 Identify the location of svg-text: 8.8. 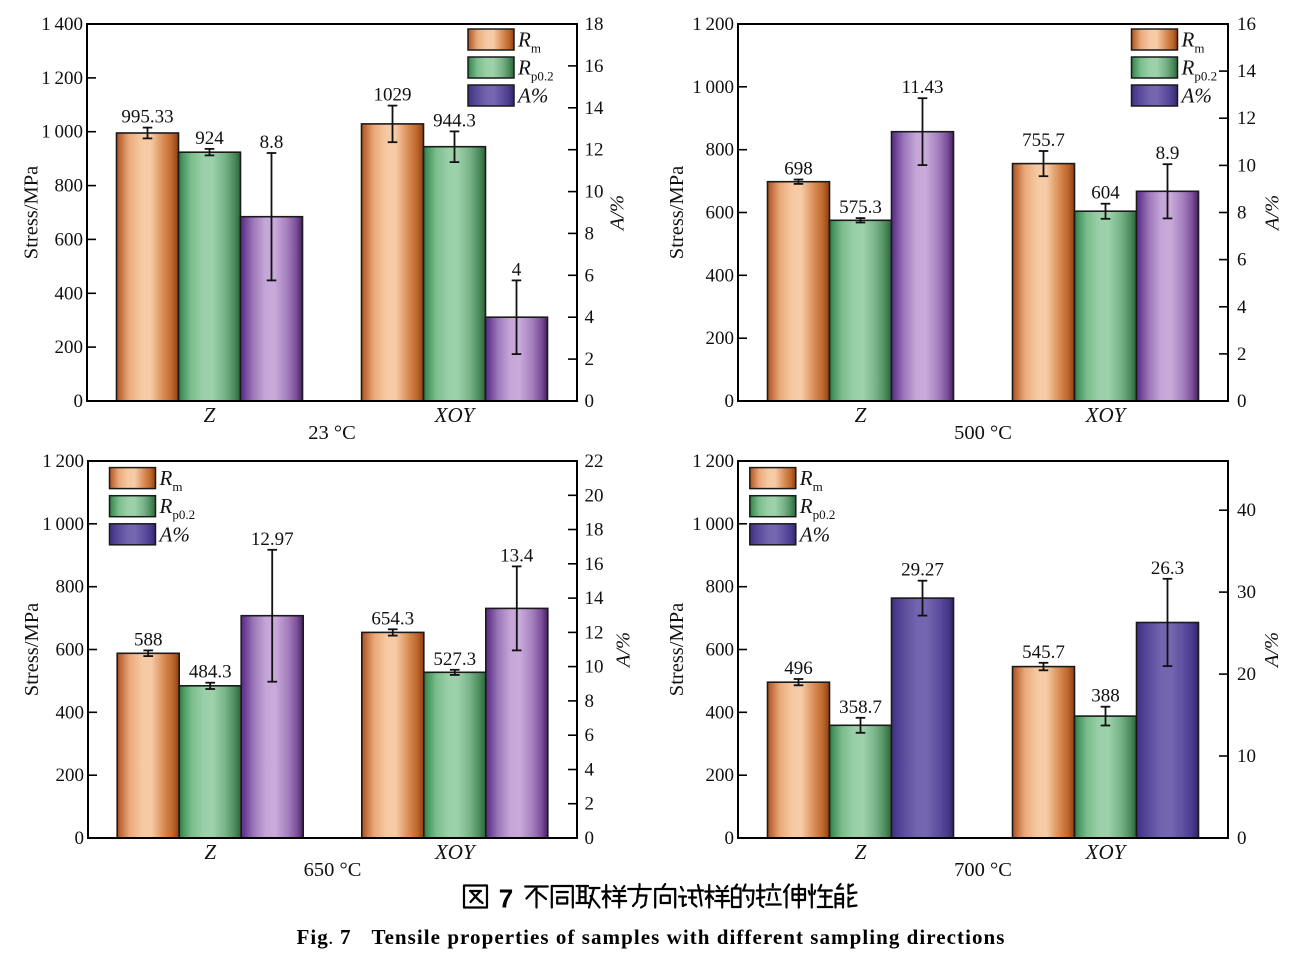
(272, 142).